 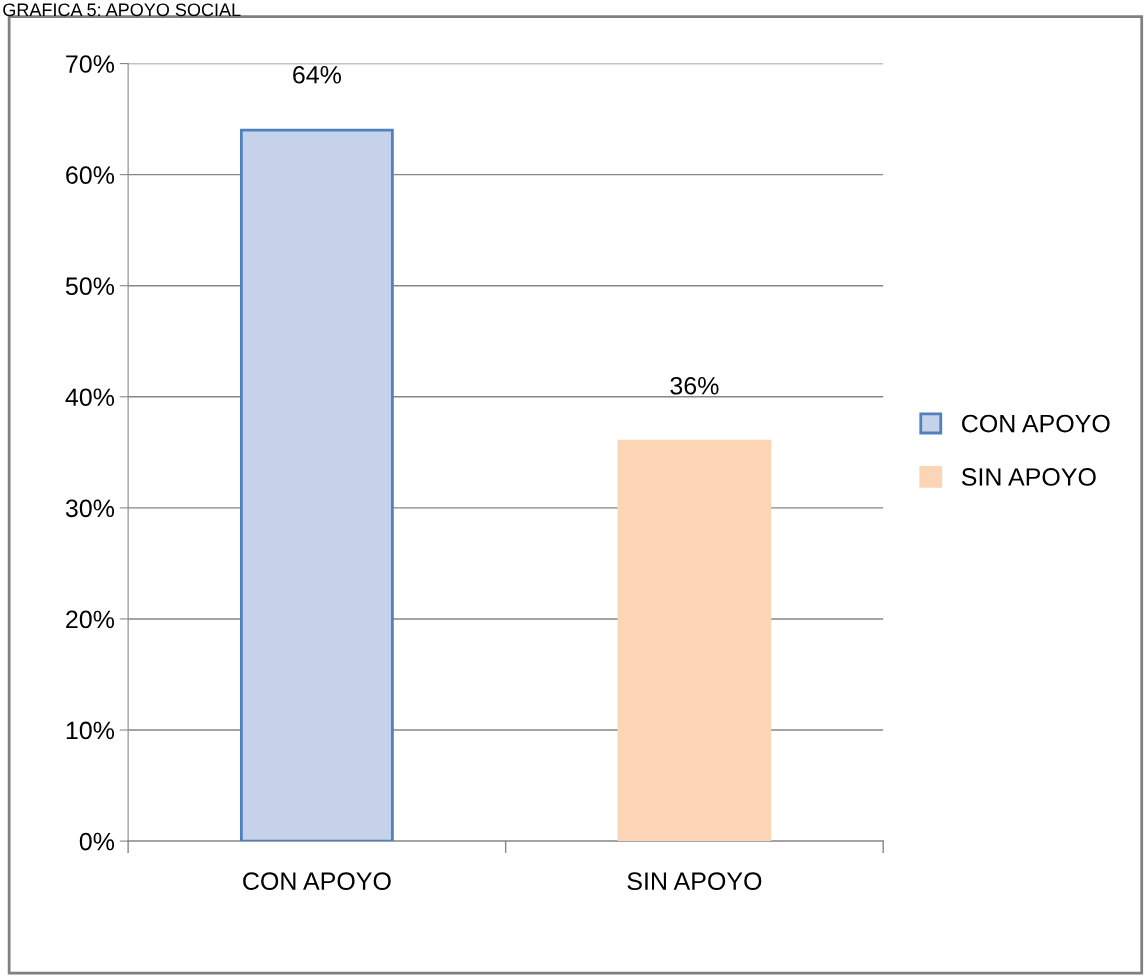 What do you see at coordinates (317, 74) in the screenshot?
I see `data-label: 64%` at bounding box center [317, 74].